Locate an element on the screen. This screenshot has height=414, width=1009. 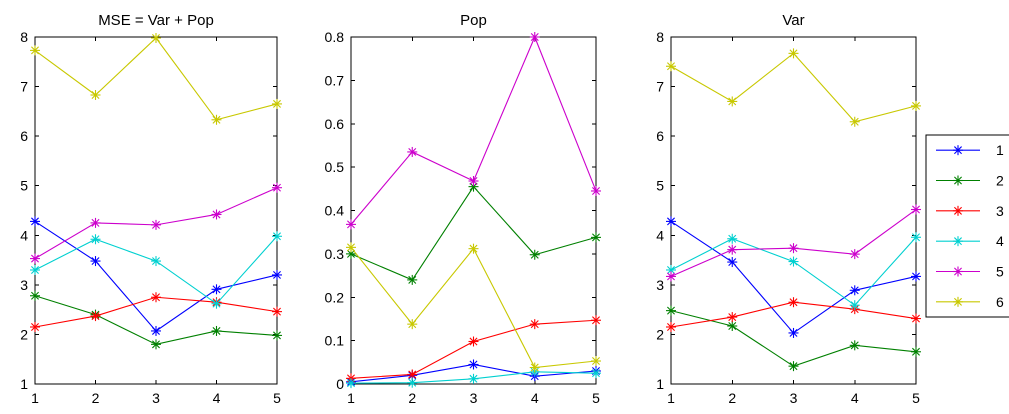
y-tick-label: 0.5 is located at coordinates (335, 167).